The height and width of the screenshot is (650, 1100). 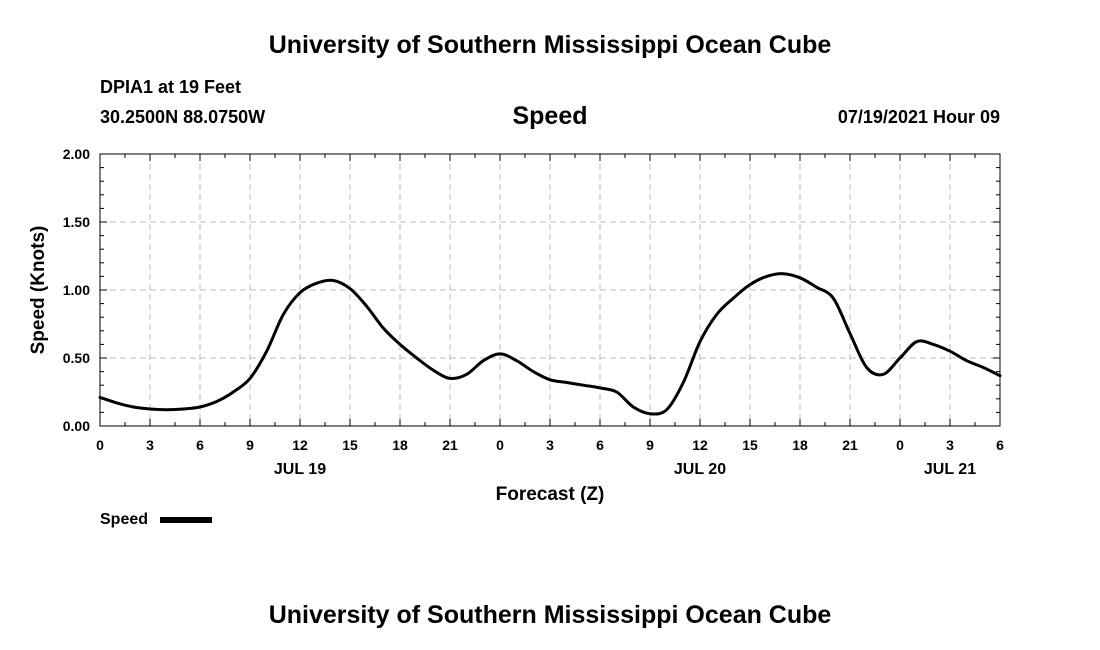 What do you see at coordinates (124, 519) in the screenshot?
I see `legend-label: Speed` at bounding box center [124, 519].